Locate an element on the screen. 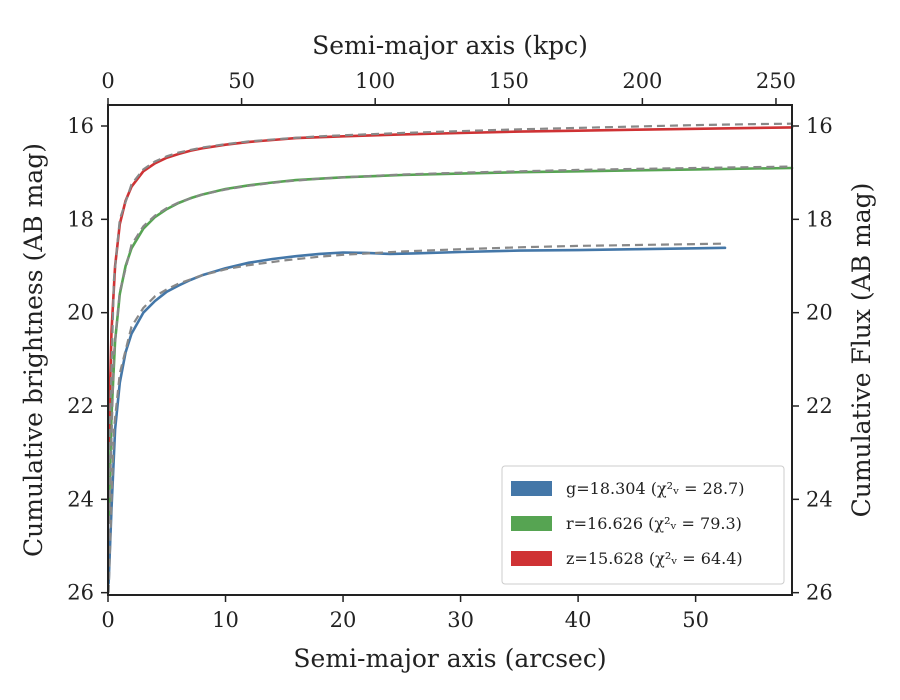  top-x-axis-title: Semi-major axis (kpc) is located at coordinates (450, 45).